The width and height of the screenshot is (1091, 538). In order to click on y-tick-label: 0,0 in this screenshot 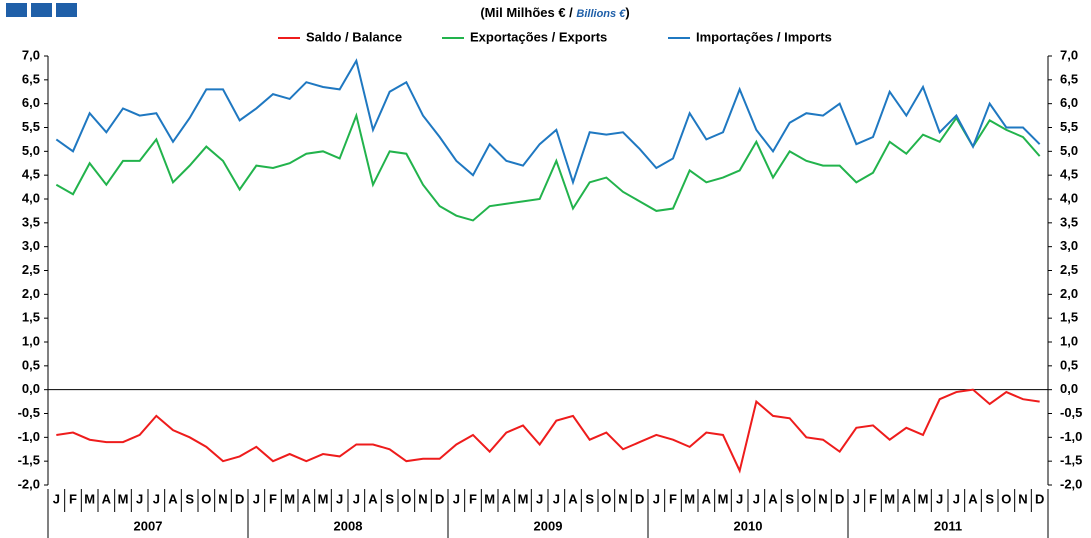, I will do `click(31, 388)`.